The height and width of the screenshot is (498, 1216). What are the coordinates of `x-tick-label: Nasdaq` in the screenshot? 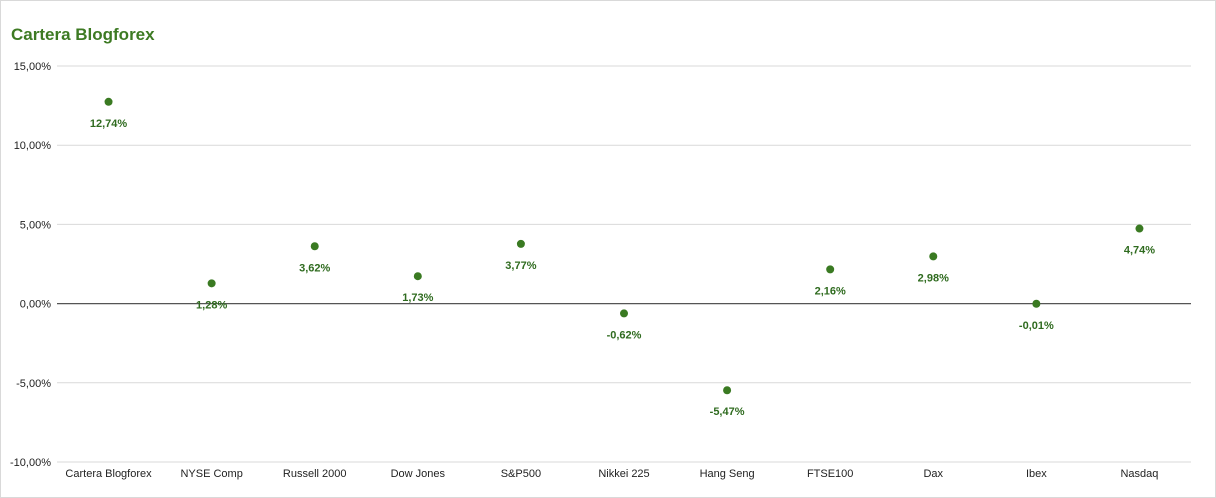 It's located at (1139, 474).